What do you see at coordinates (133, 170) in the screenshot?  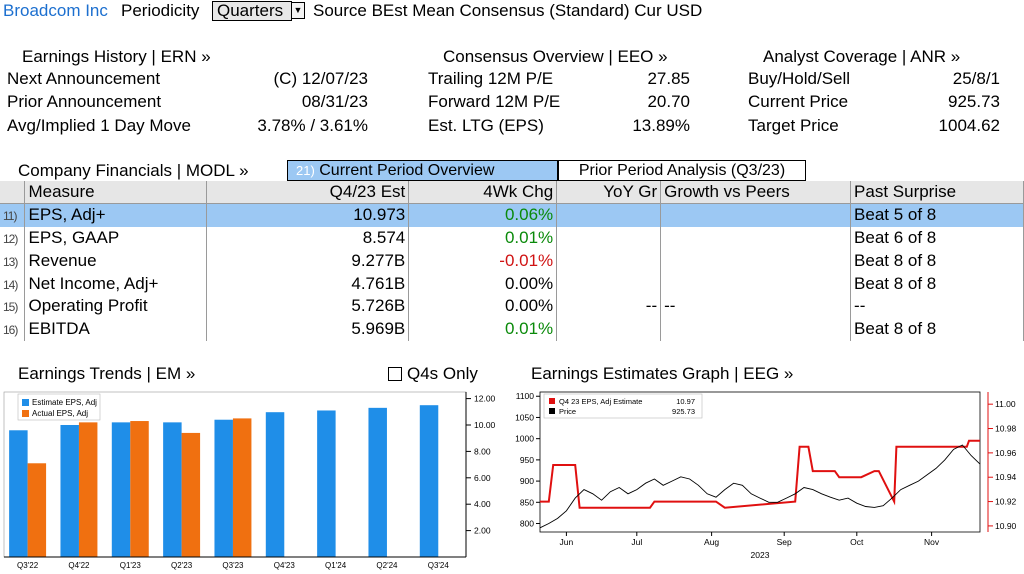 I see `company-financials-title: Company Financials | MODL »` at bounding box center [133, 170].